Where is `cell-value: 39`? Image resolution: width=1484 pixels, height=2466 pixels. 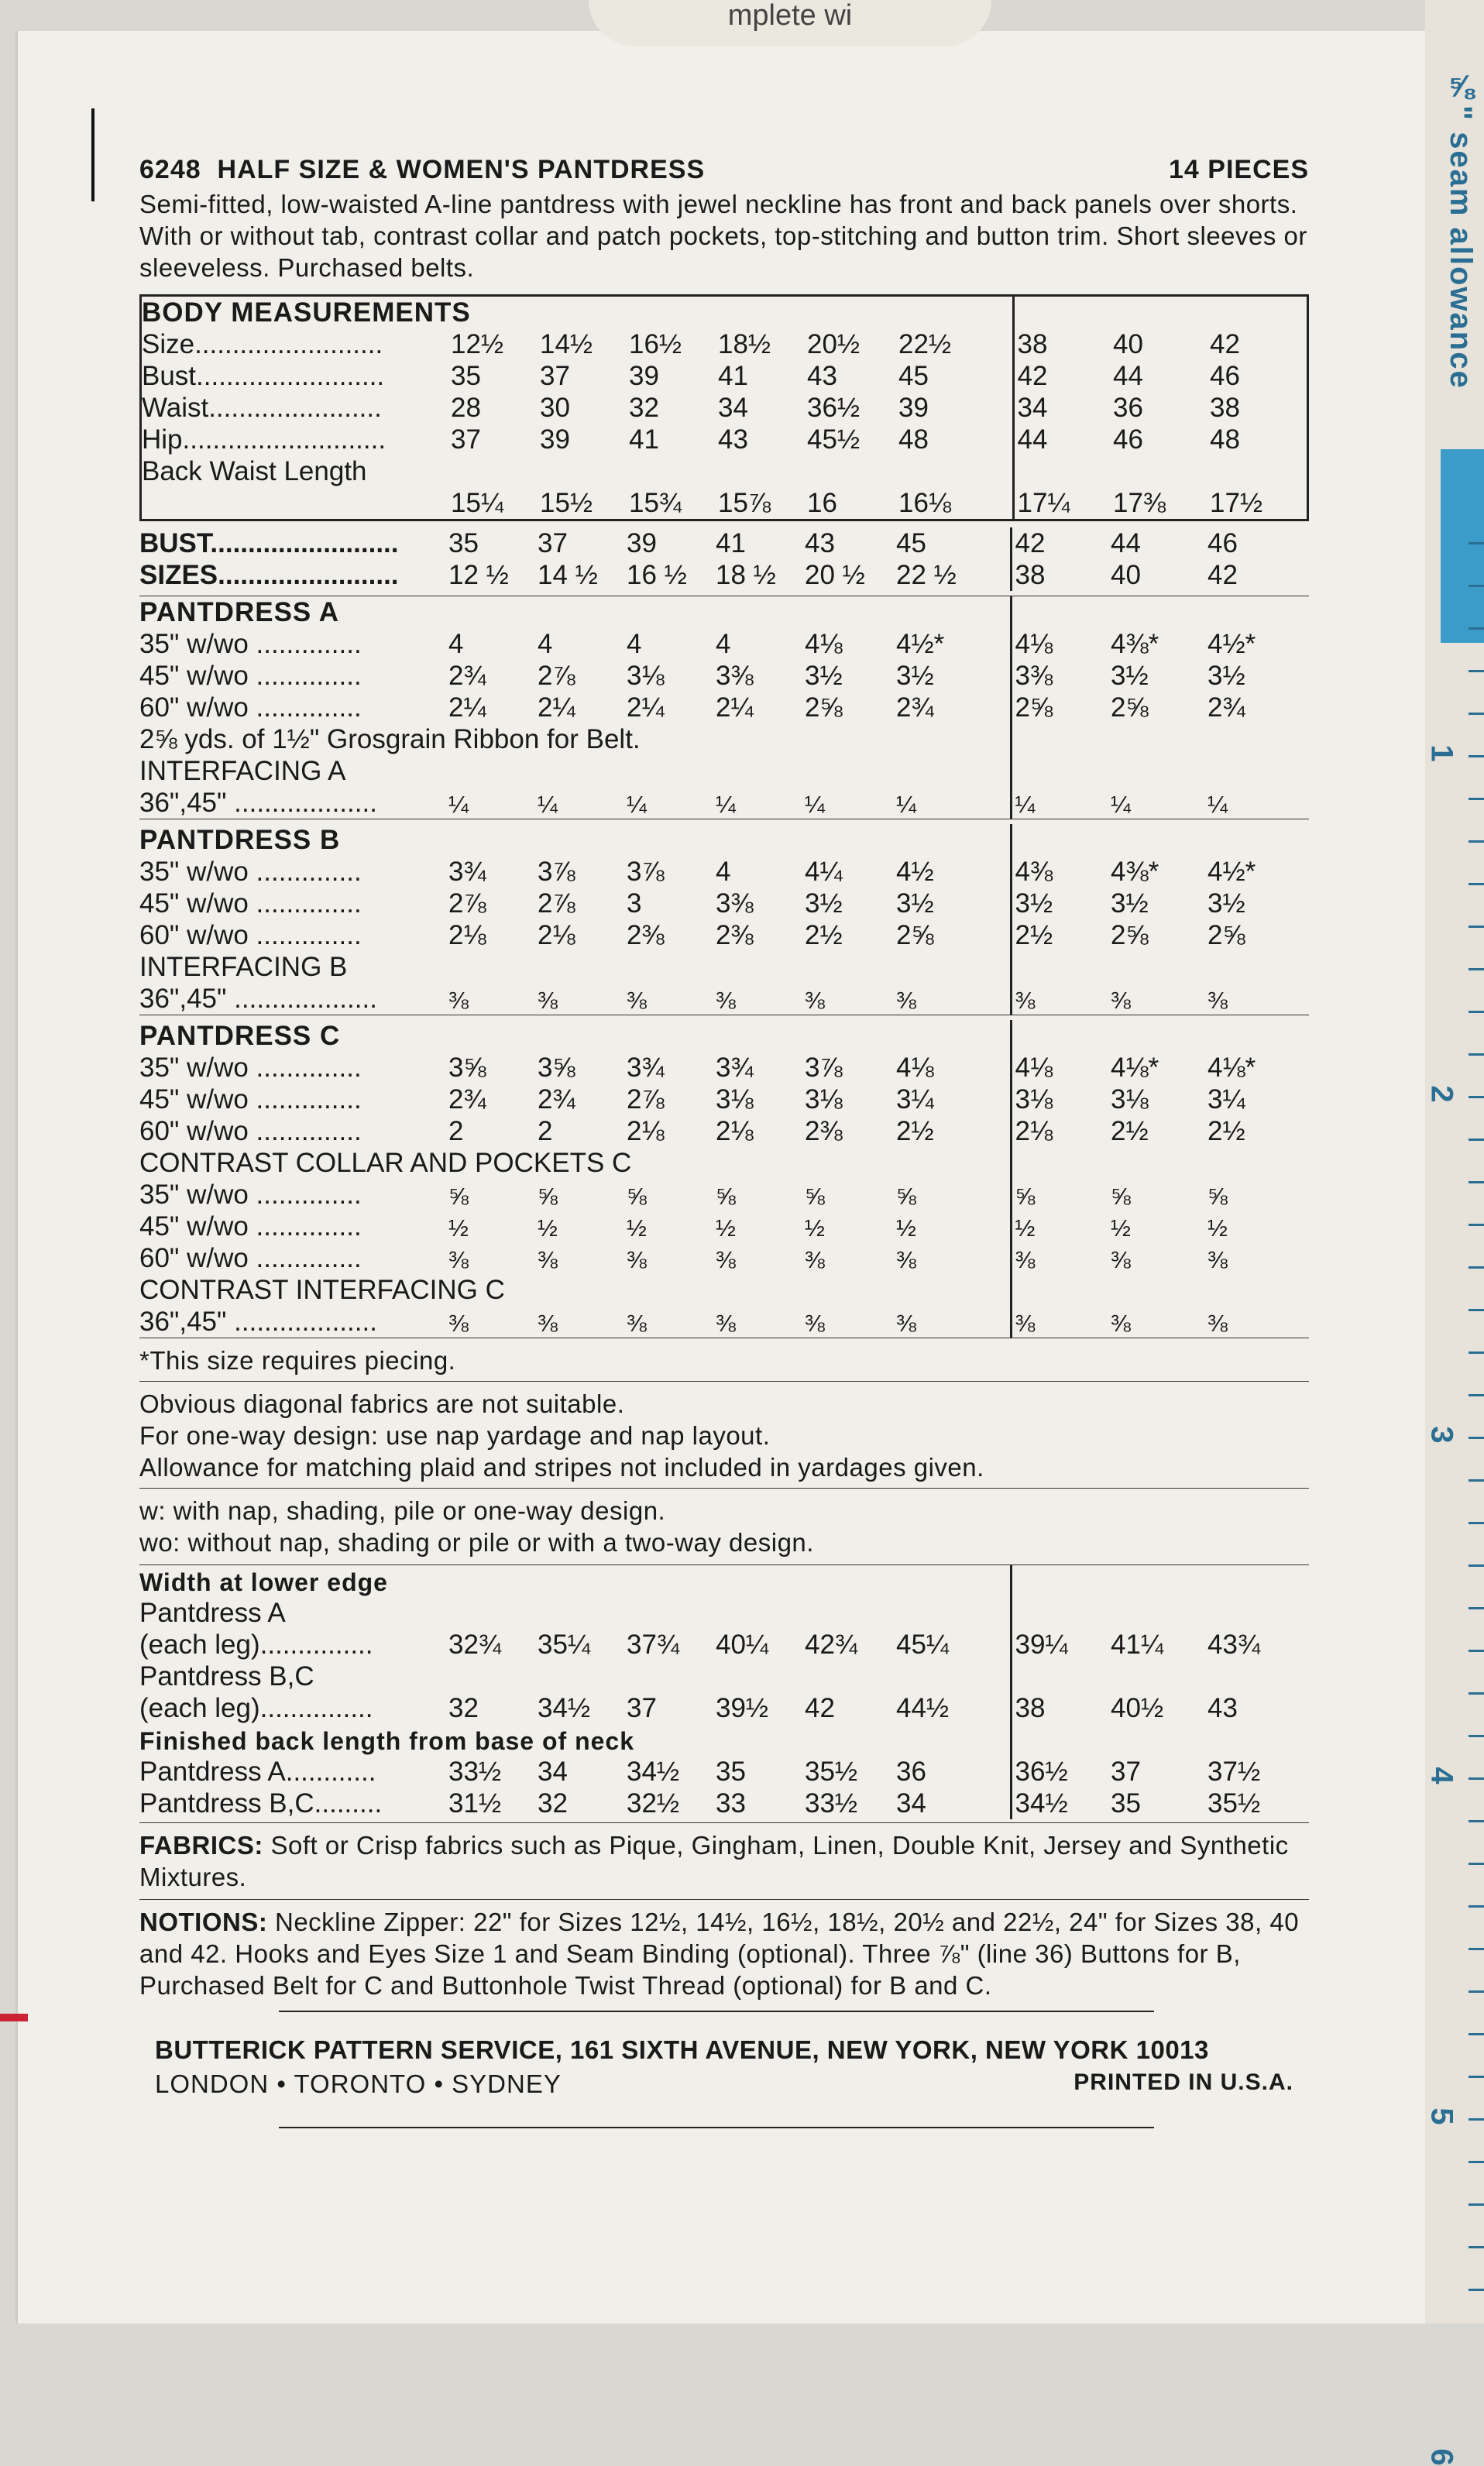 cell-value: 39 is located at coordinates (642, 543).